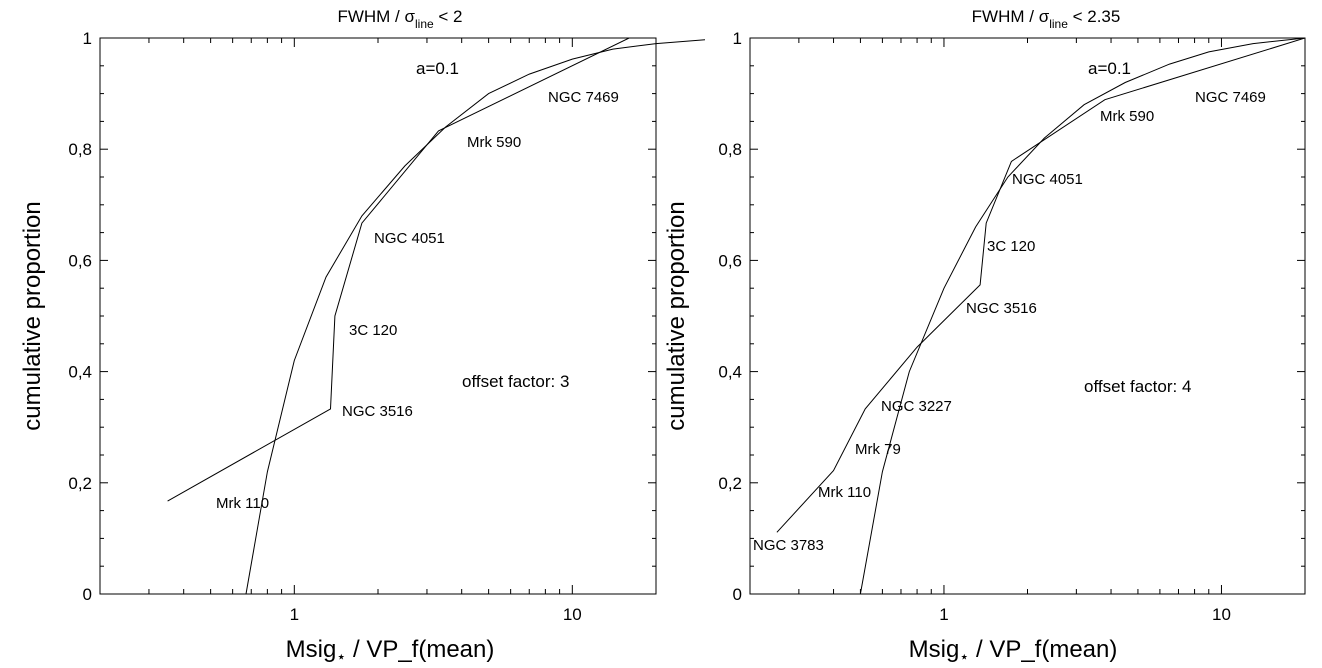 The width and height of the screenshot is (1322, 668). Describe the element at coordinates (399, 19) in the screenshot. I see `panel-title: FWHM / σline < 2` at that location.